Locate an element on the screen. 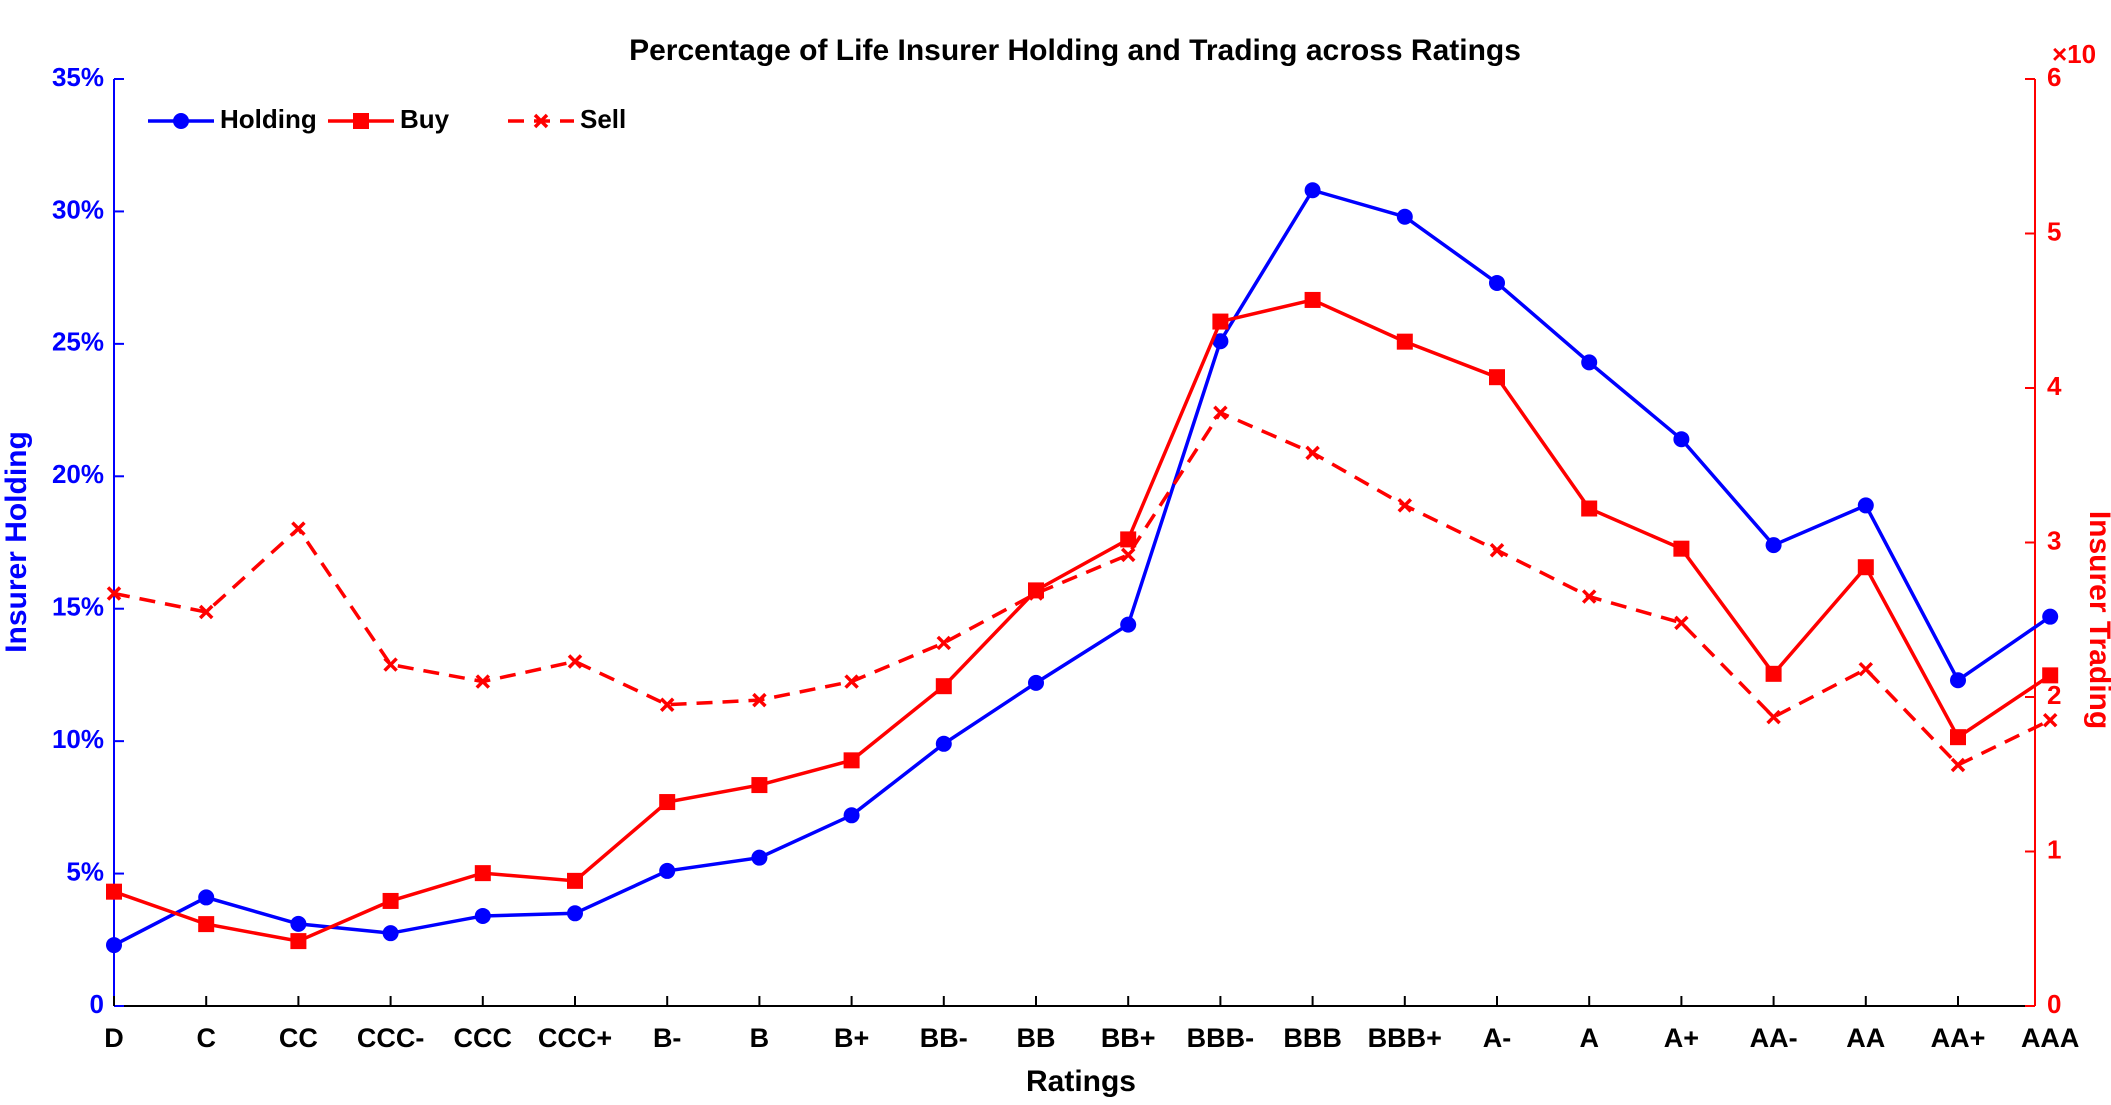  y2-tick-label: 2 is located at coordinates (2054, 695).